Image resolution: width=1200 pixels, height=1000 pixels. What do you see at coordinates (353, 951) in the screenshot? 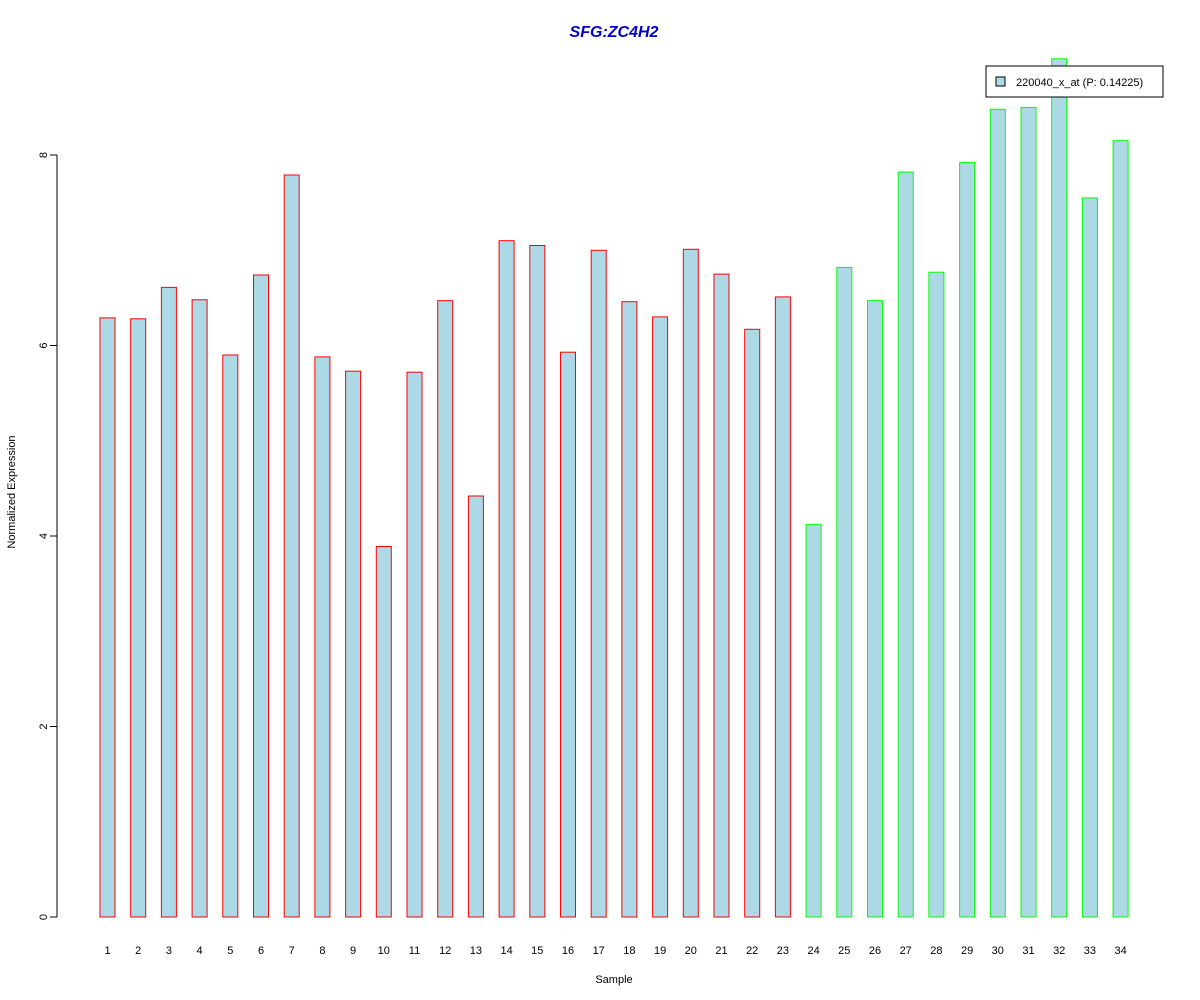
I see `x-tick-label: 9` at bounding box center [353, 951].